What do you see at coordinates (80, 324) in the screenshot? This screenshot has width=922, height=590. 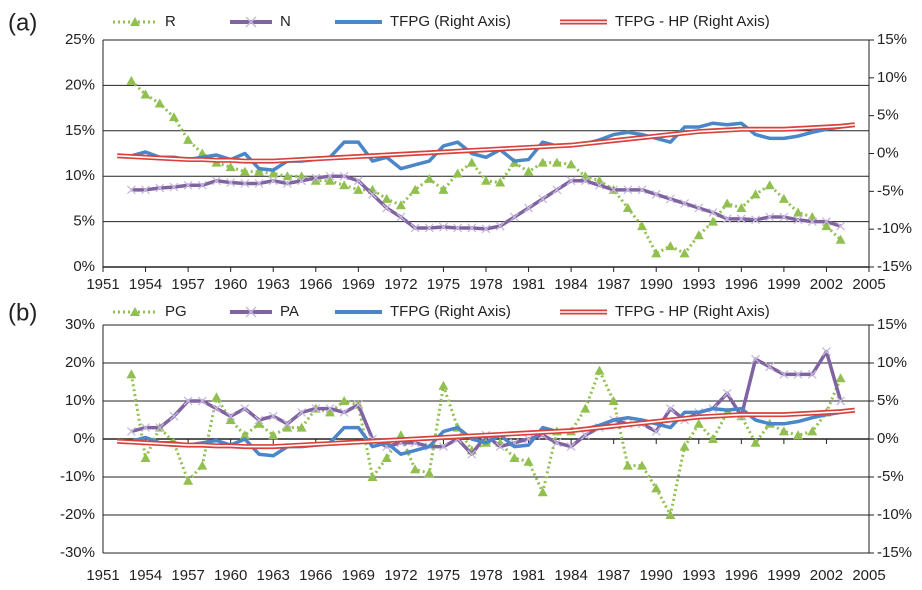 I see `y-tick-label: 30%` at bounding box center [80, 324].